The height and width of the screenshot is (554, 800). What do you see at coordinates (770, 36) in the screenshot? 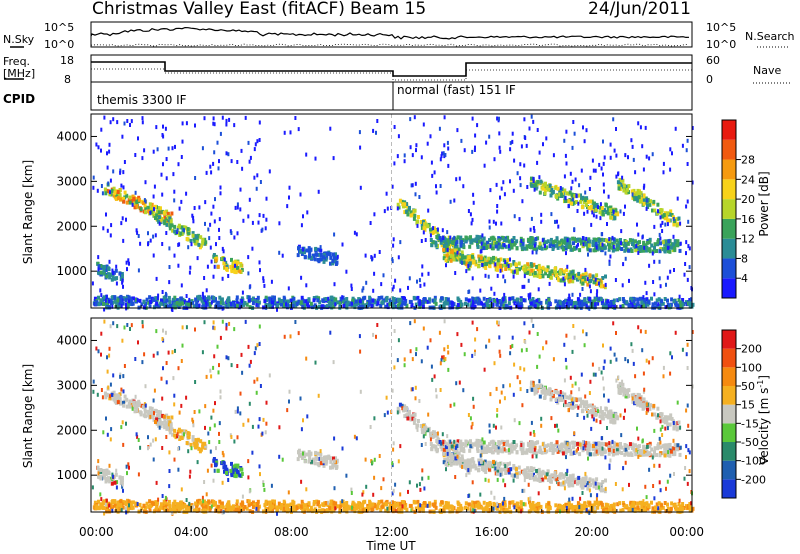
I see `nsearch-label: N.Search` at bounding box center [770, 36].